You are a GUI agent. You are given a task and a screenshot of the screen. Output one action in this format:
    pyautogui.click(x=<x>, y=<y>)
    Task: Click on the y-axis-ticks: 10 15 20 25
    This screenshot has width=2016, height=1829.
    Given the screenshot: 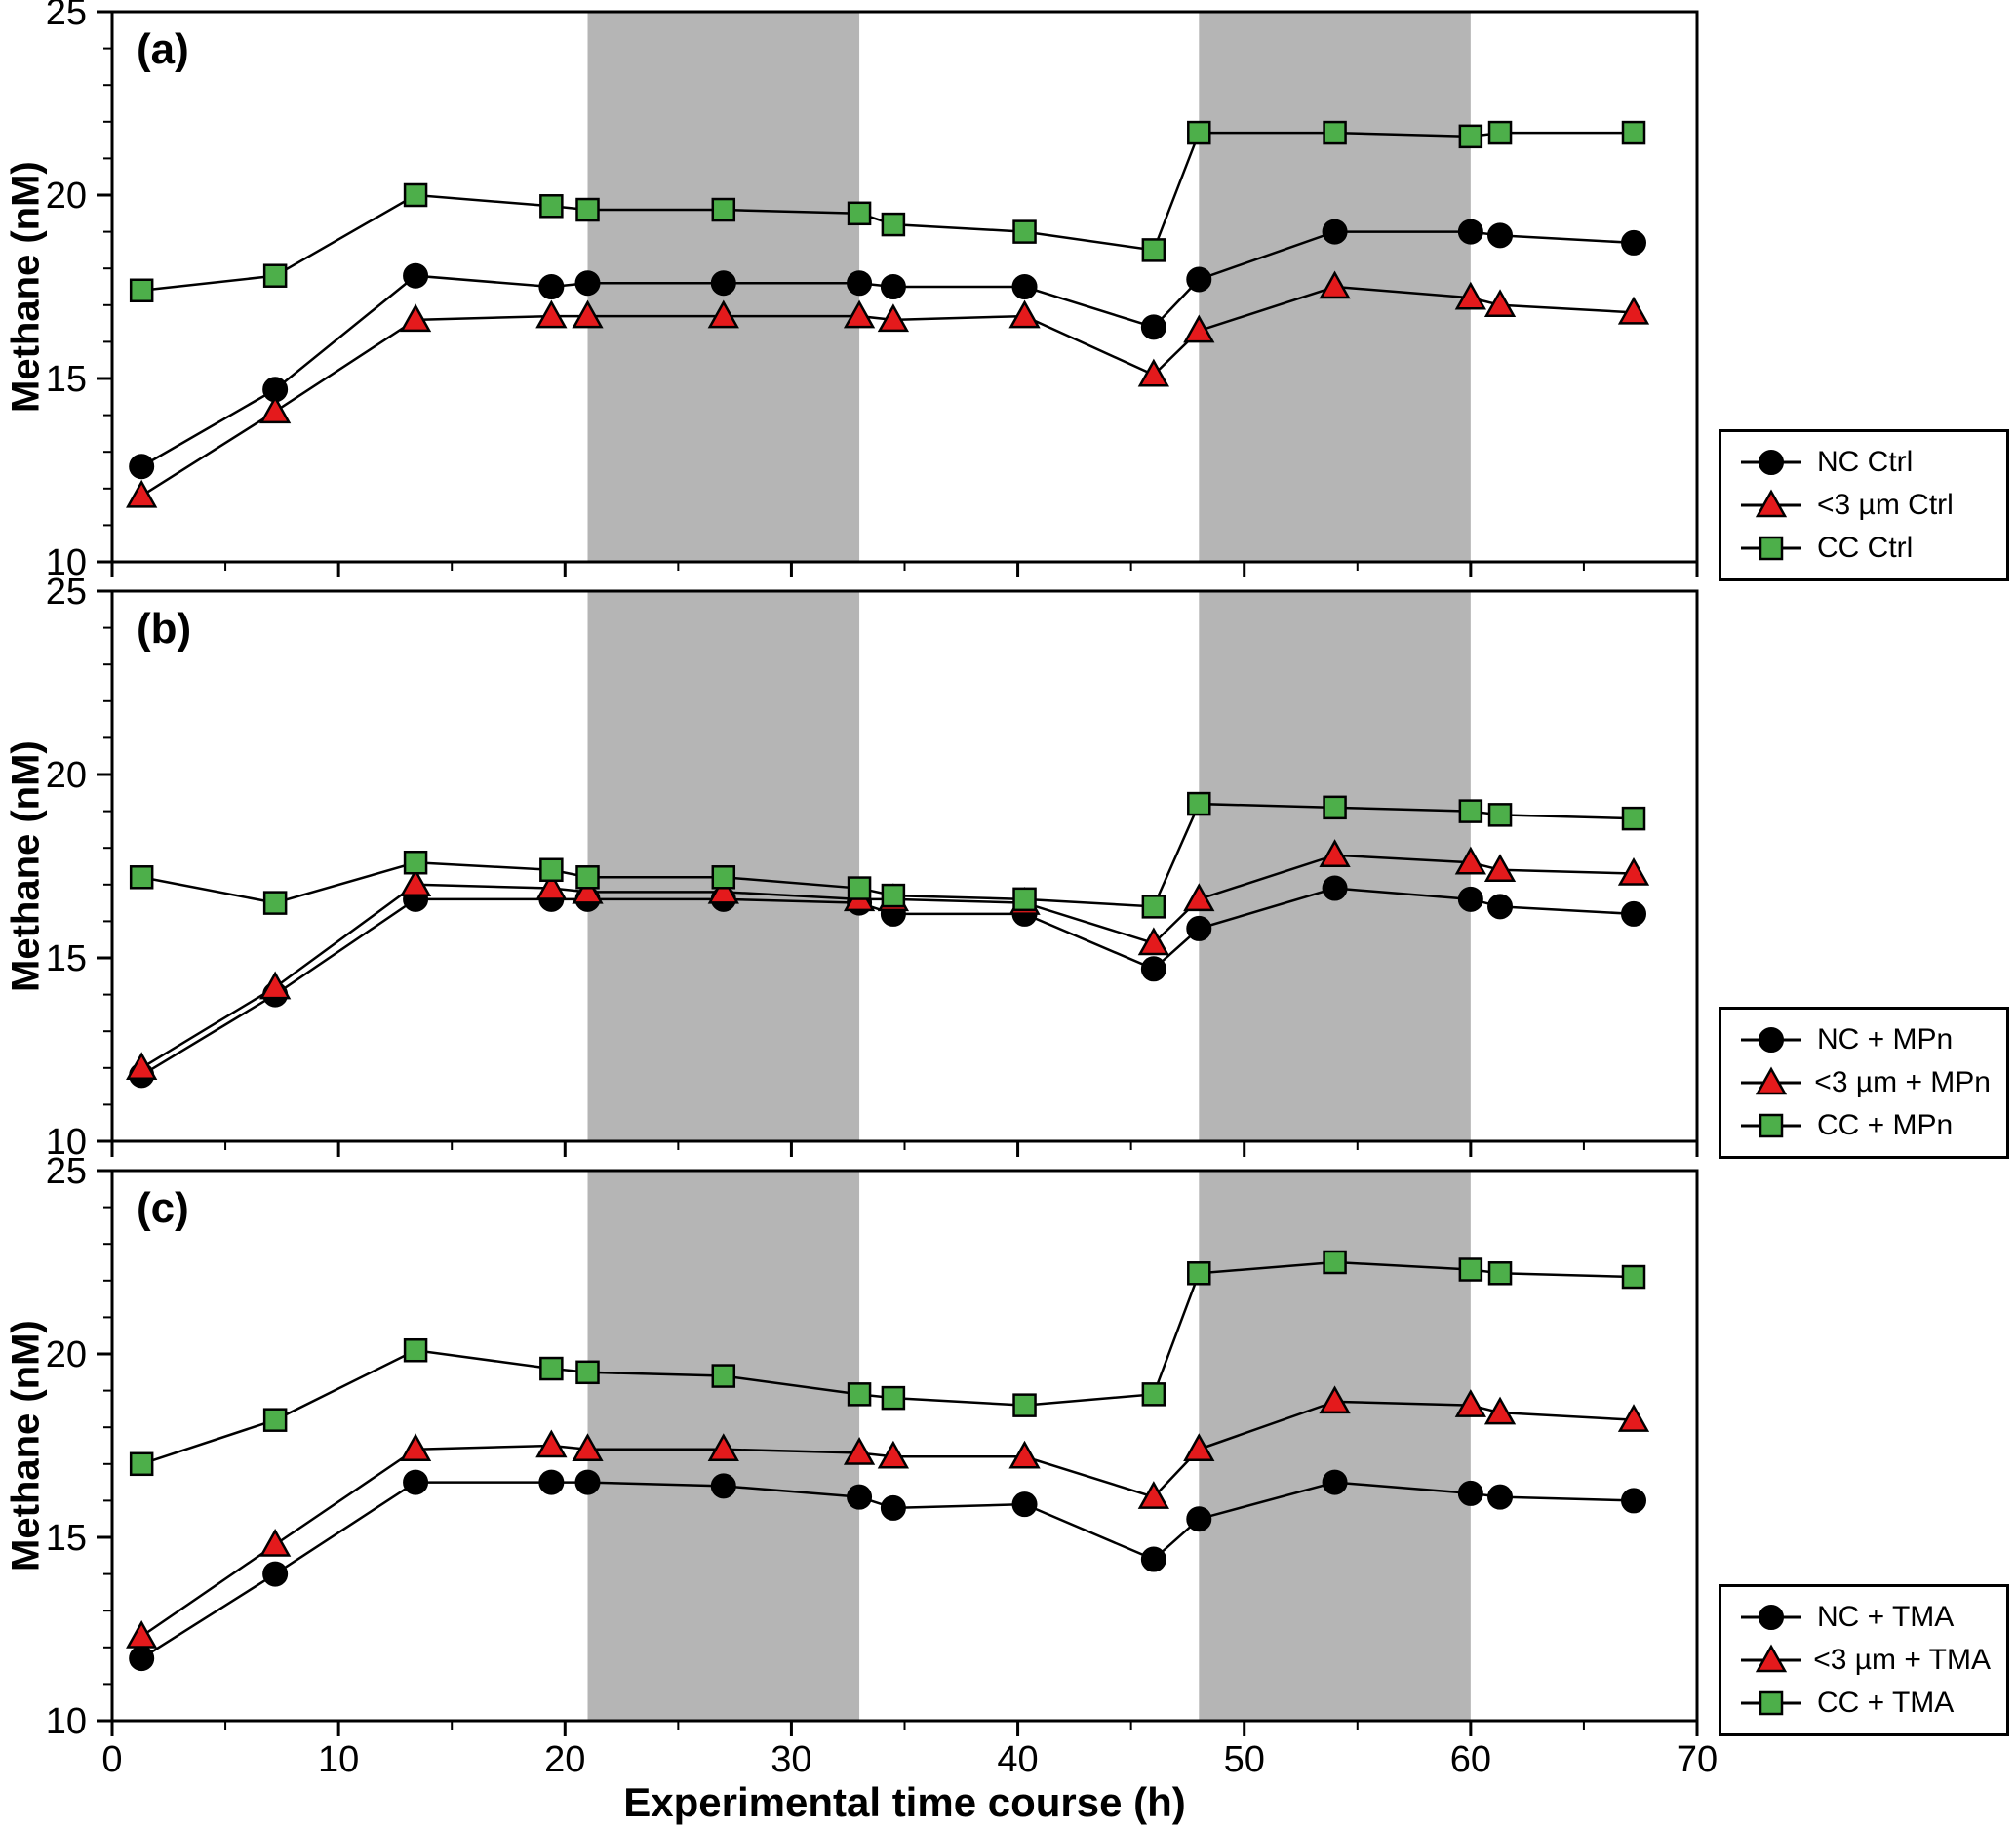 What is the action you would take?
    pyautogui.click(x=79, y=868)
    